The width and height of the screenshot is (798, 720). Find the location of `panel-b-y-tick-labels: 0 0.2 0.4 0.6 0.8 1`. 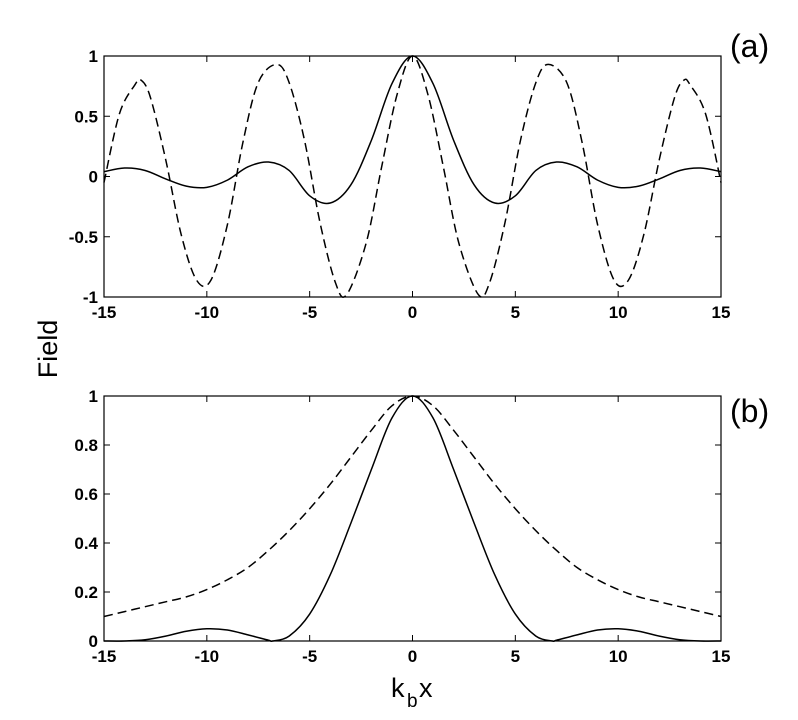

panel-b-y-tick-labels: 0 0.2 0.4 0.6 0.8 1 is located at coordinates (86, 519).